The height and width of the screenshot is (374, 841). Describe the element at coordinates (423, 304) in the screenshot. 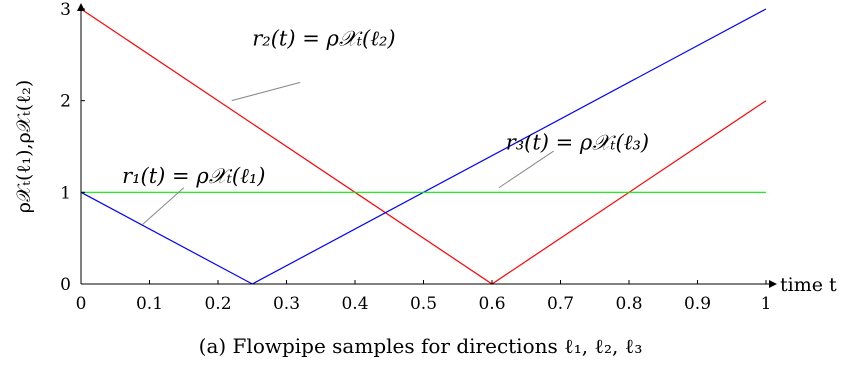

I see `x-tick-label: 0.5` at that location.